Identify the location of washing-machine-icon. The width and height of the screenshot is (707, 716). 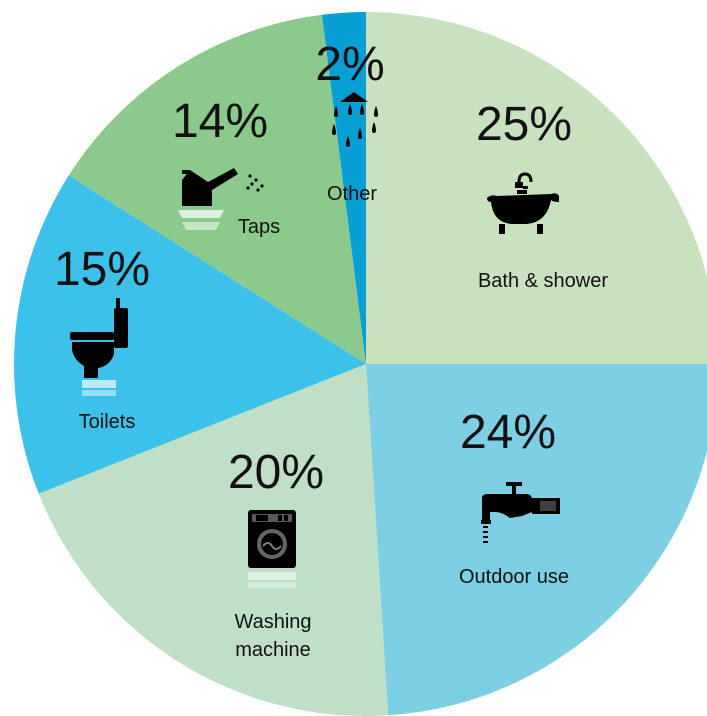
(272, 549).